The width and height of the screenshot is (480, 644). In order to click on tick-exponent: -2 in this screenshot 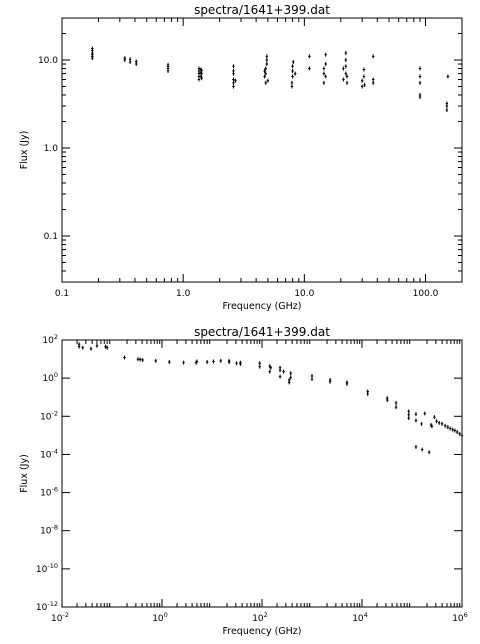, I will do `click(65, 615)`.